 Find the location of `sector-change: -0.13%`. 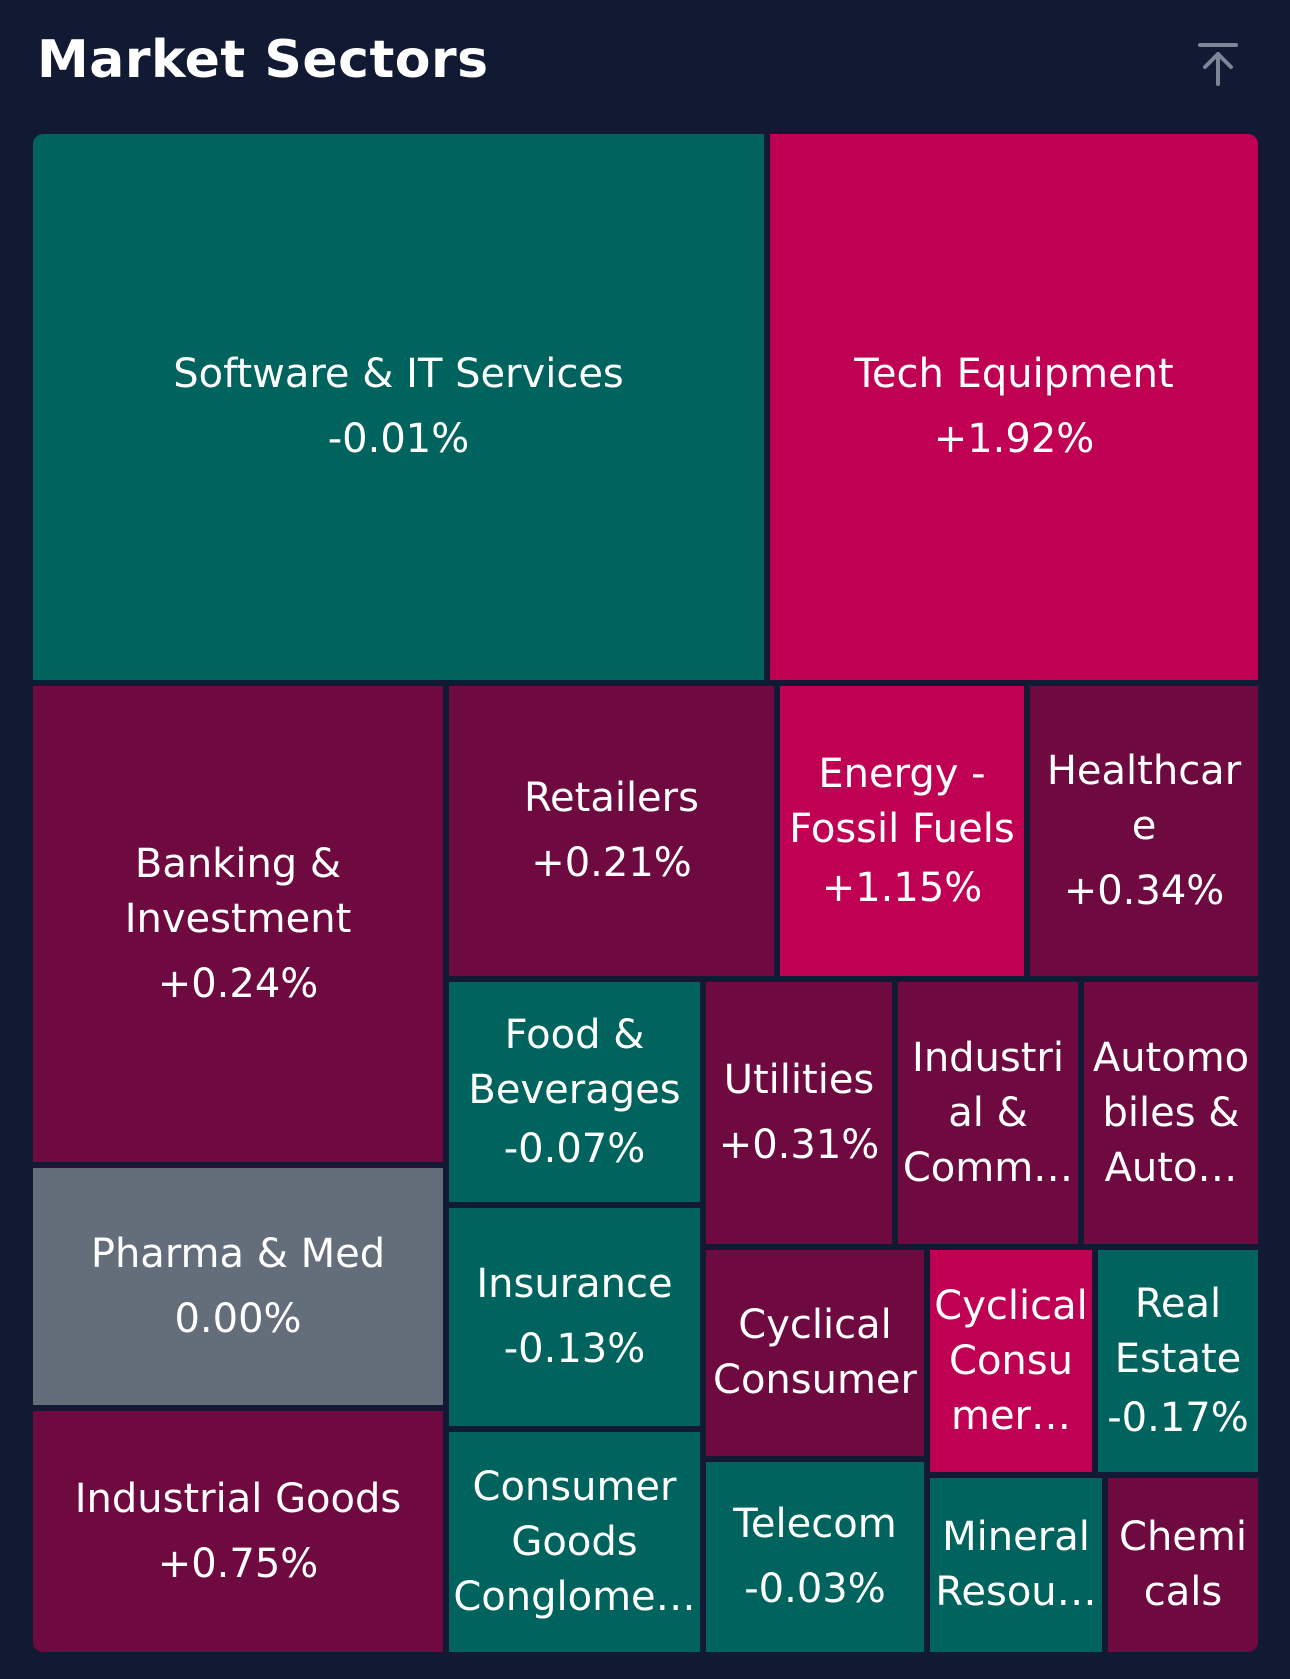

sector-change: -0.13% is located at coordinates (574, 1349).